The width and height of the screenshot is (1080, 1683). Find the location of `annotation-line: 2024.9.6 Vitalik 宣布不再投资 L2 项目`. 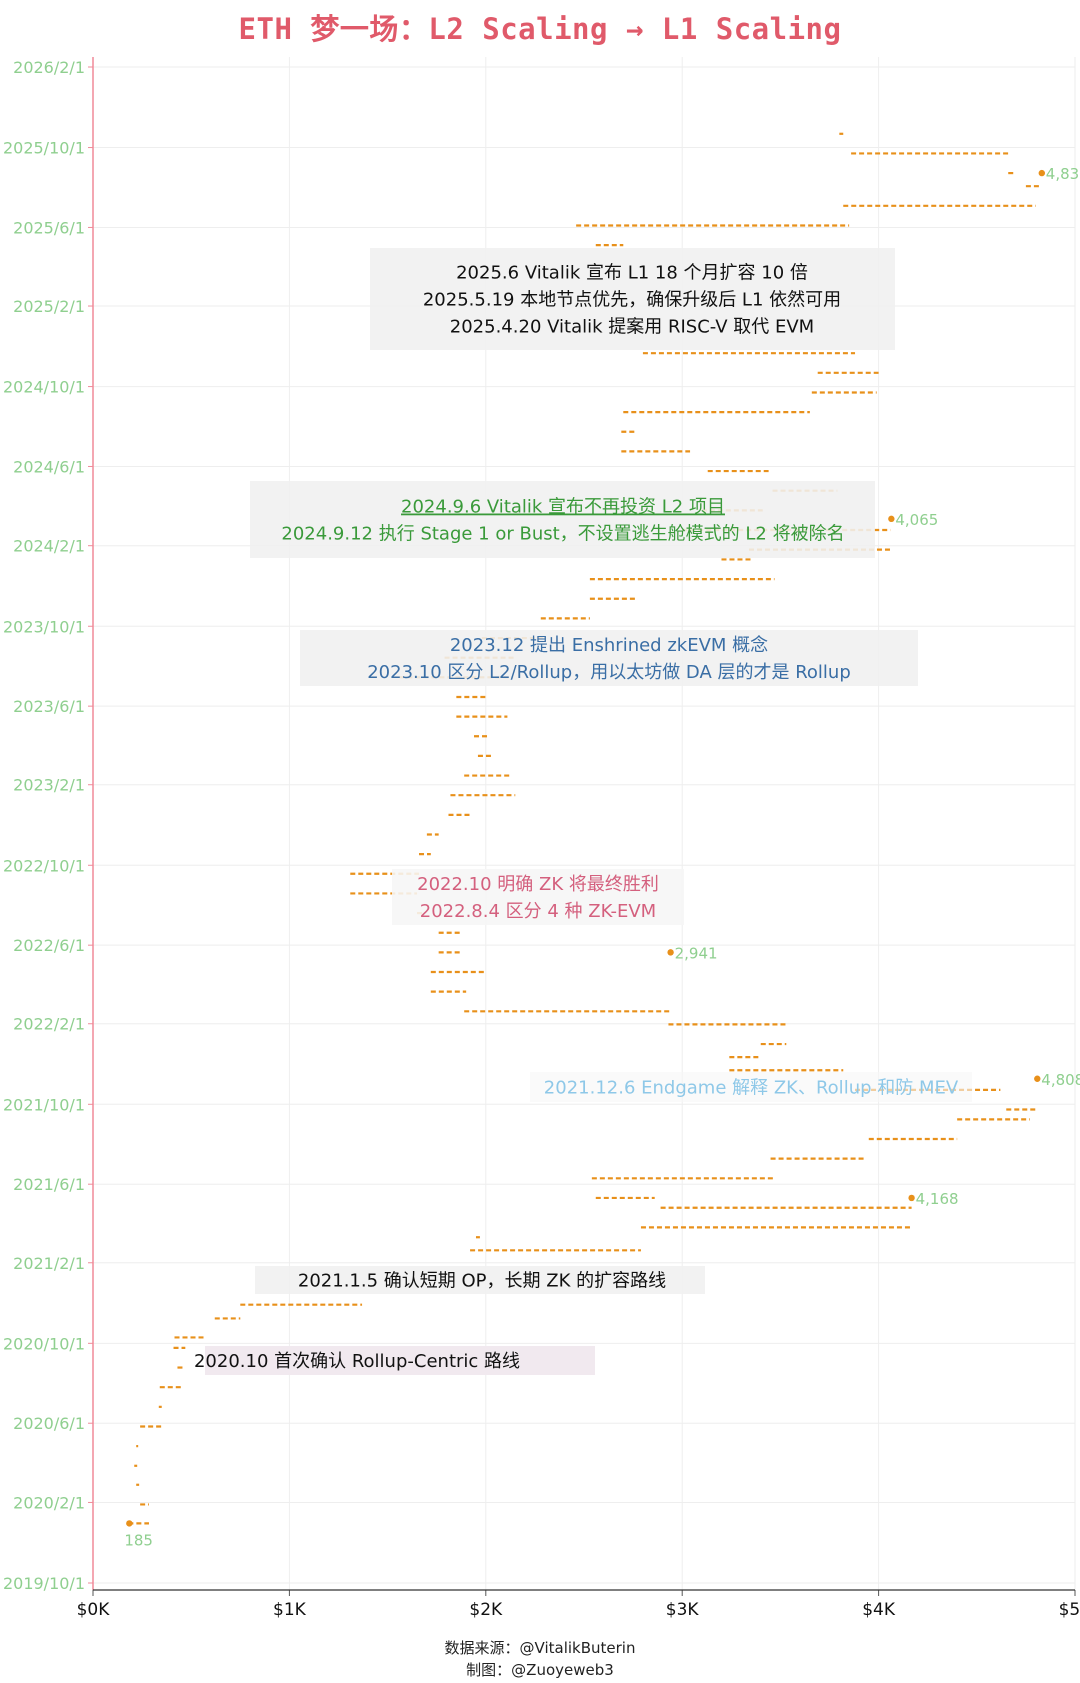

annotation-line: 2024.9.6 Vitalik 宣布不再投资 L2 项目 is located at coordinates (563, 507).